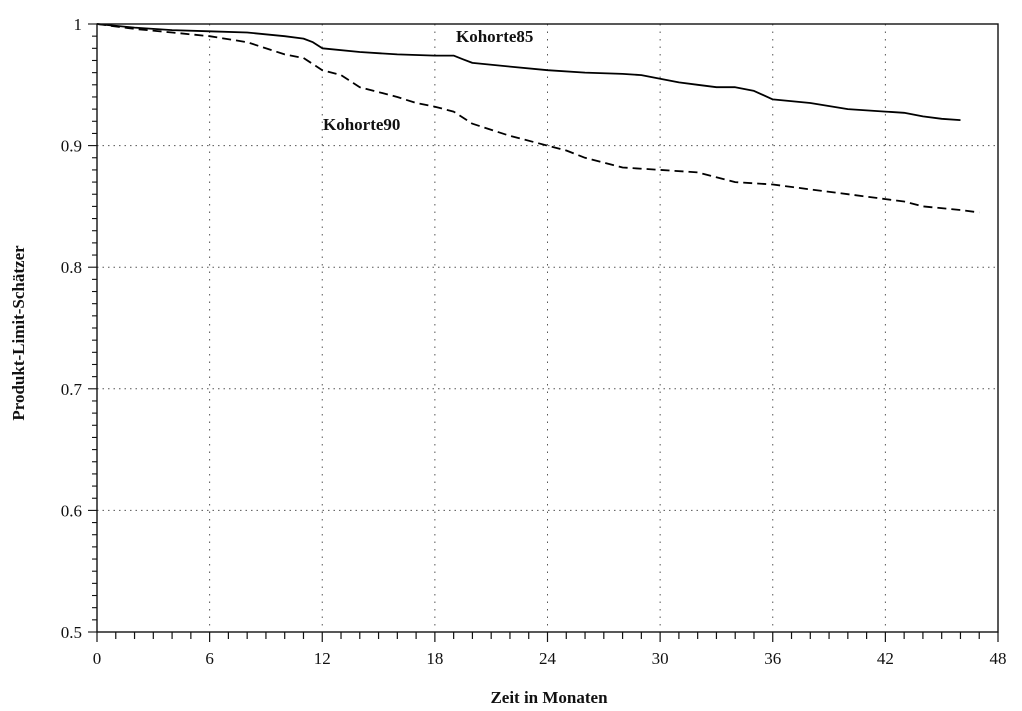 The image size is (1022, 711). I want to click on series-line-kohorte85, so click(528, 72).